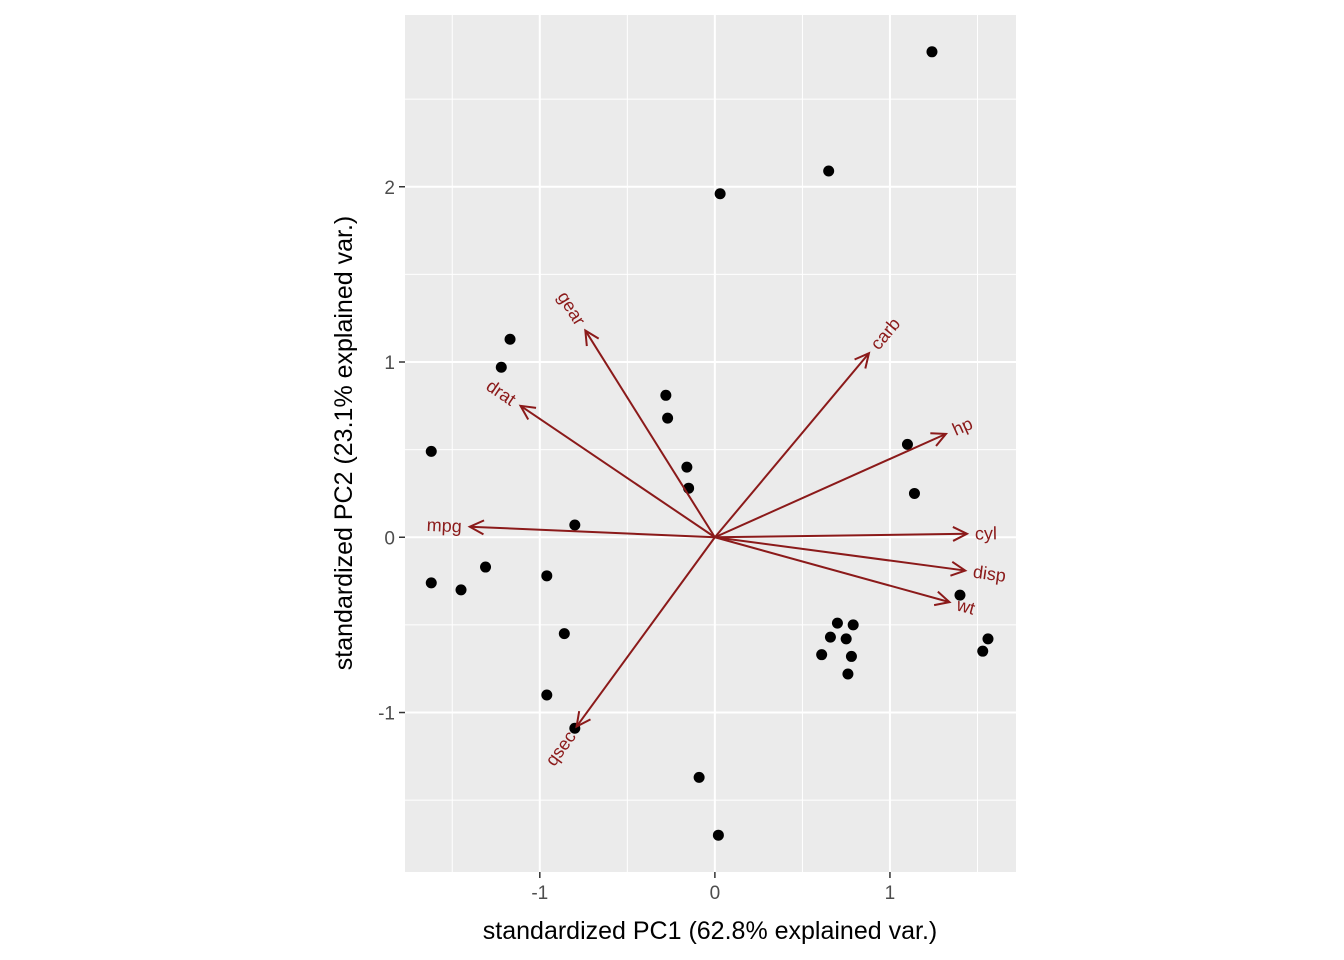  I want to click on y-axis-ticks: -1 0 1 2, so click(391, 451).